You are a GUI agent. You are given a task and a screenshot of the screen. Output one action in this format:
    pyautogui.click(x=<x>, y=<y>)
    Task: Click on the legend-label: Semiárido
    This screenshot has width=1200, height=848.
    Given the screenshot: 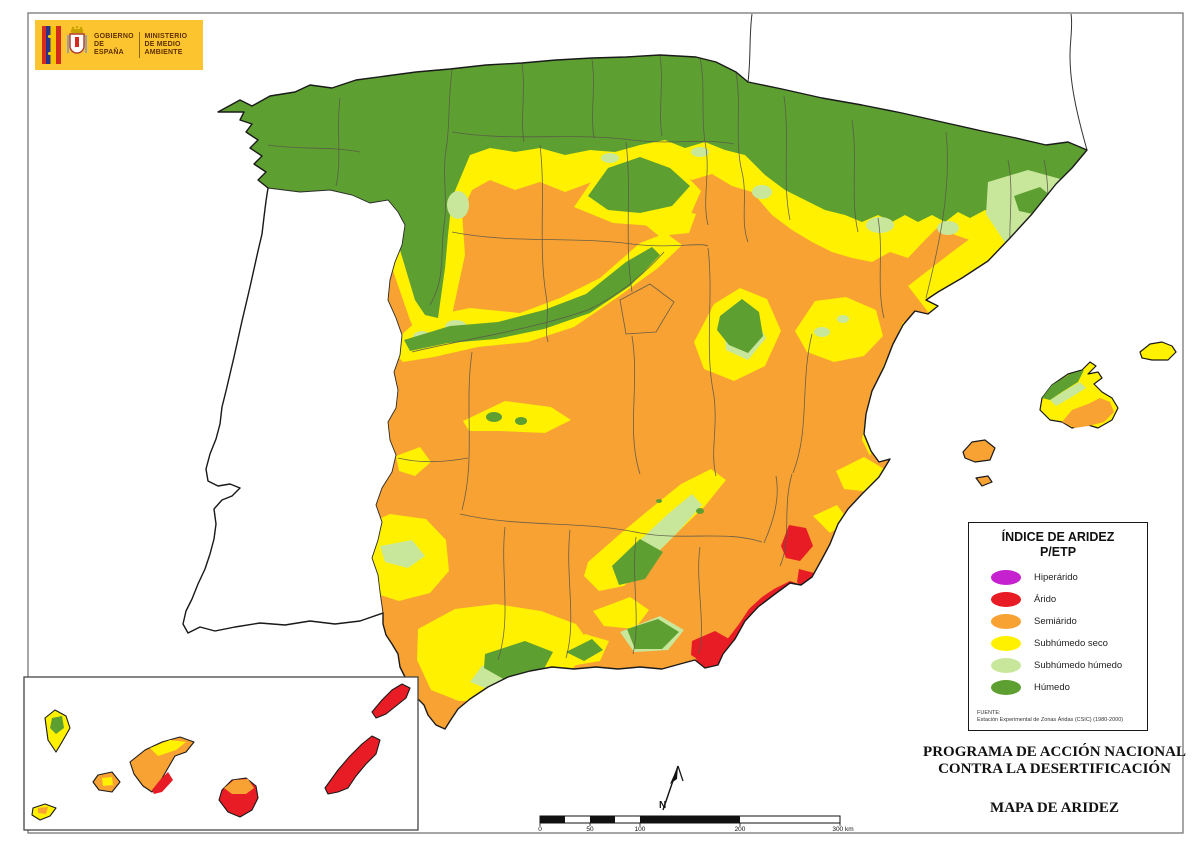 What is the action you would take?
    pyautogui.click(x=1055, y=621)
    